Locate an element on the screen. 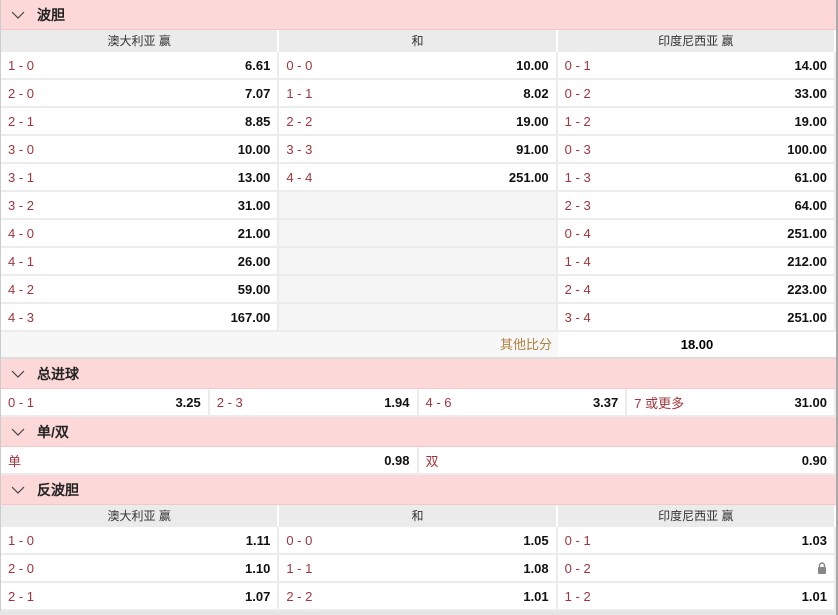 The image size is (838, 615). odds-cell: 0 - 3 100.00 is located at coordinates (696, 149).